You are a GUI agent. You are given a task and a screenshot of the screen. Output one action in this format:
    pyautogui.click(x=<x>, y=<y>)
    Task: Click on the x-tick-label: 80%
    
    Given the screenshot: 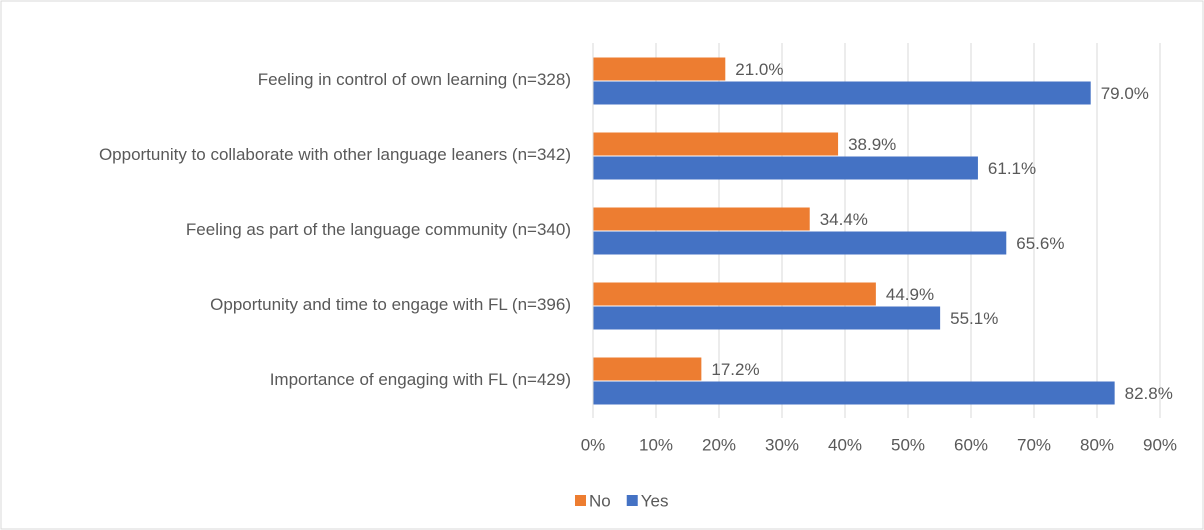 What is the action you would take?
    pyautogui.click(x=1097, y=444)
    